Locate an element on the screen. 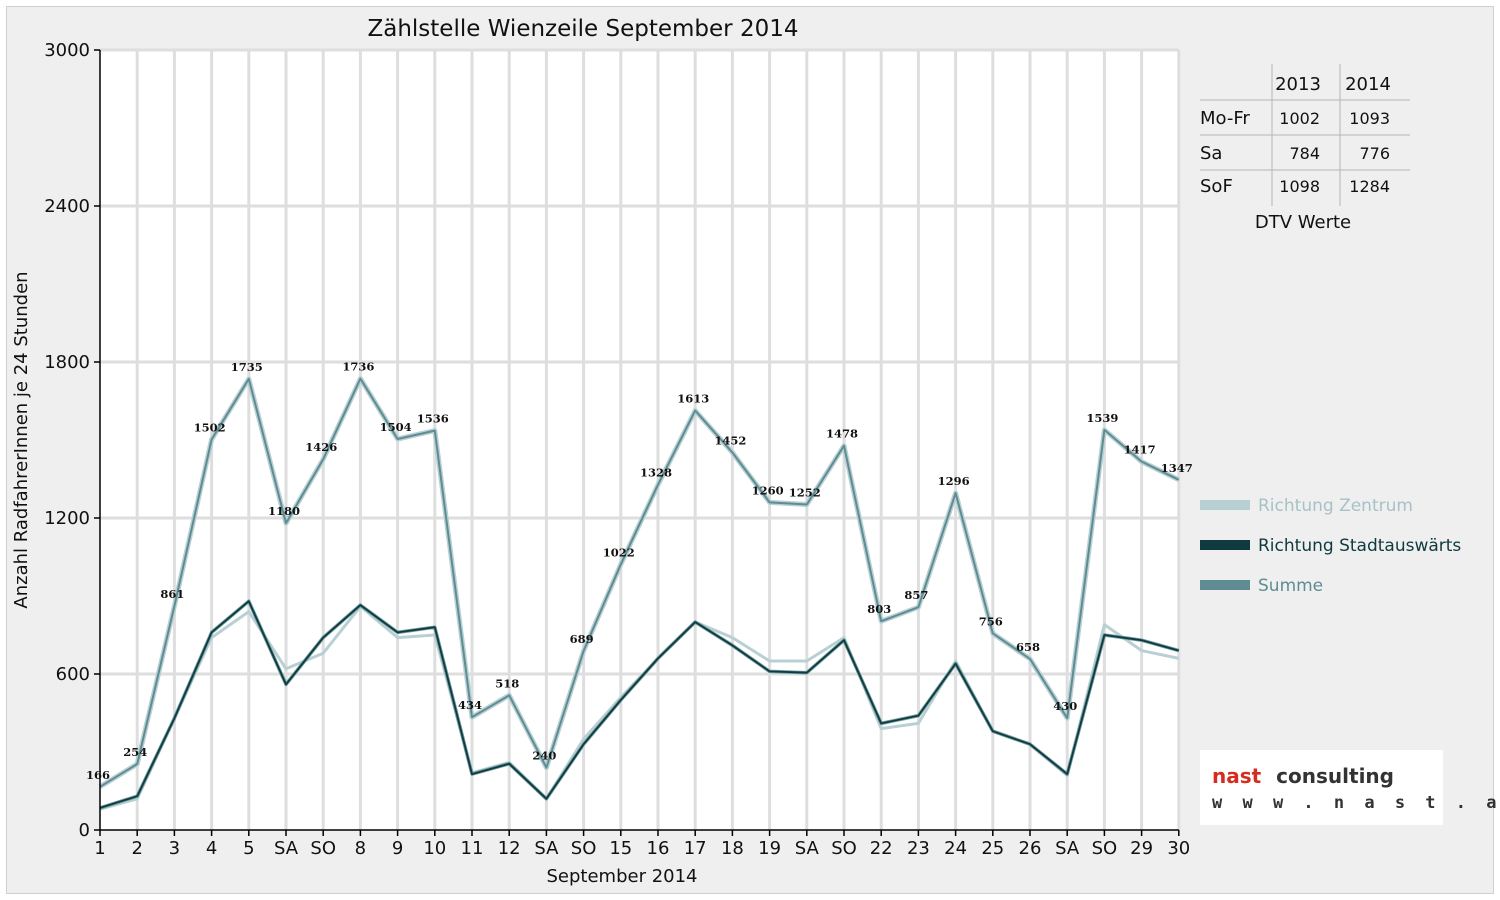 The image size is (1500, 900). x-tick-label: 30 is located at coordinates (1178, 848).